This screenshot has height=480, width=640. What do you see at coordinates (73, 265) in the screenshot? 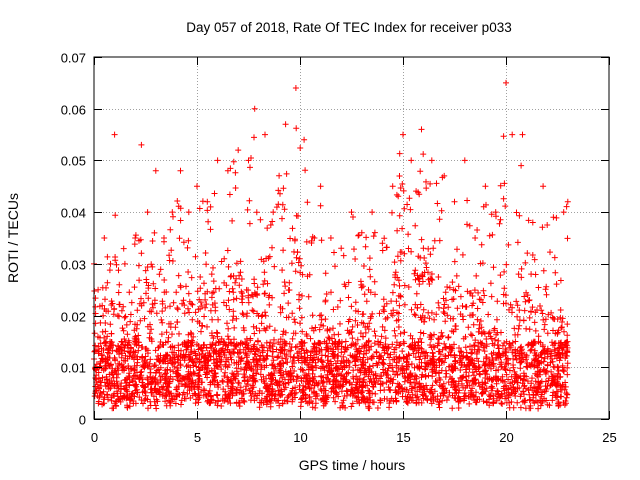
I see `y-tick-label: 0.03` at bounding box center [73, 265].